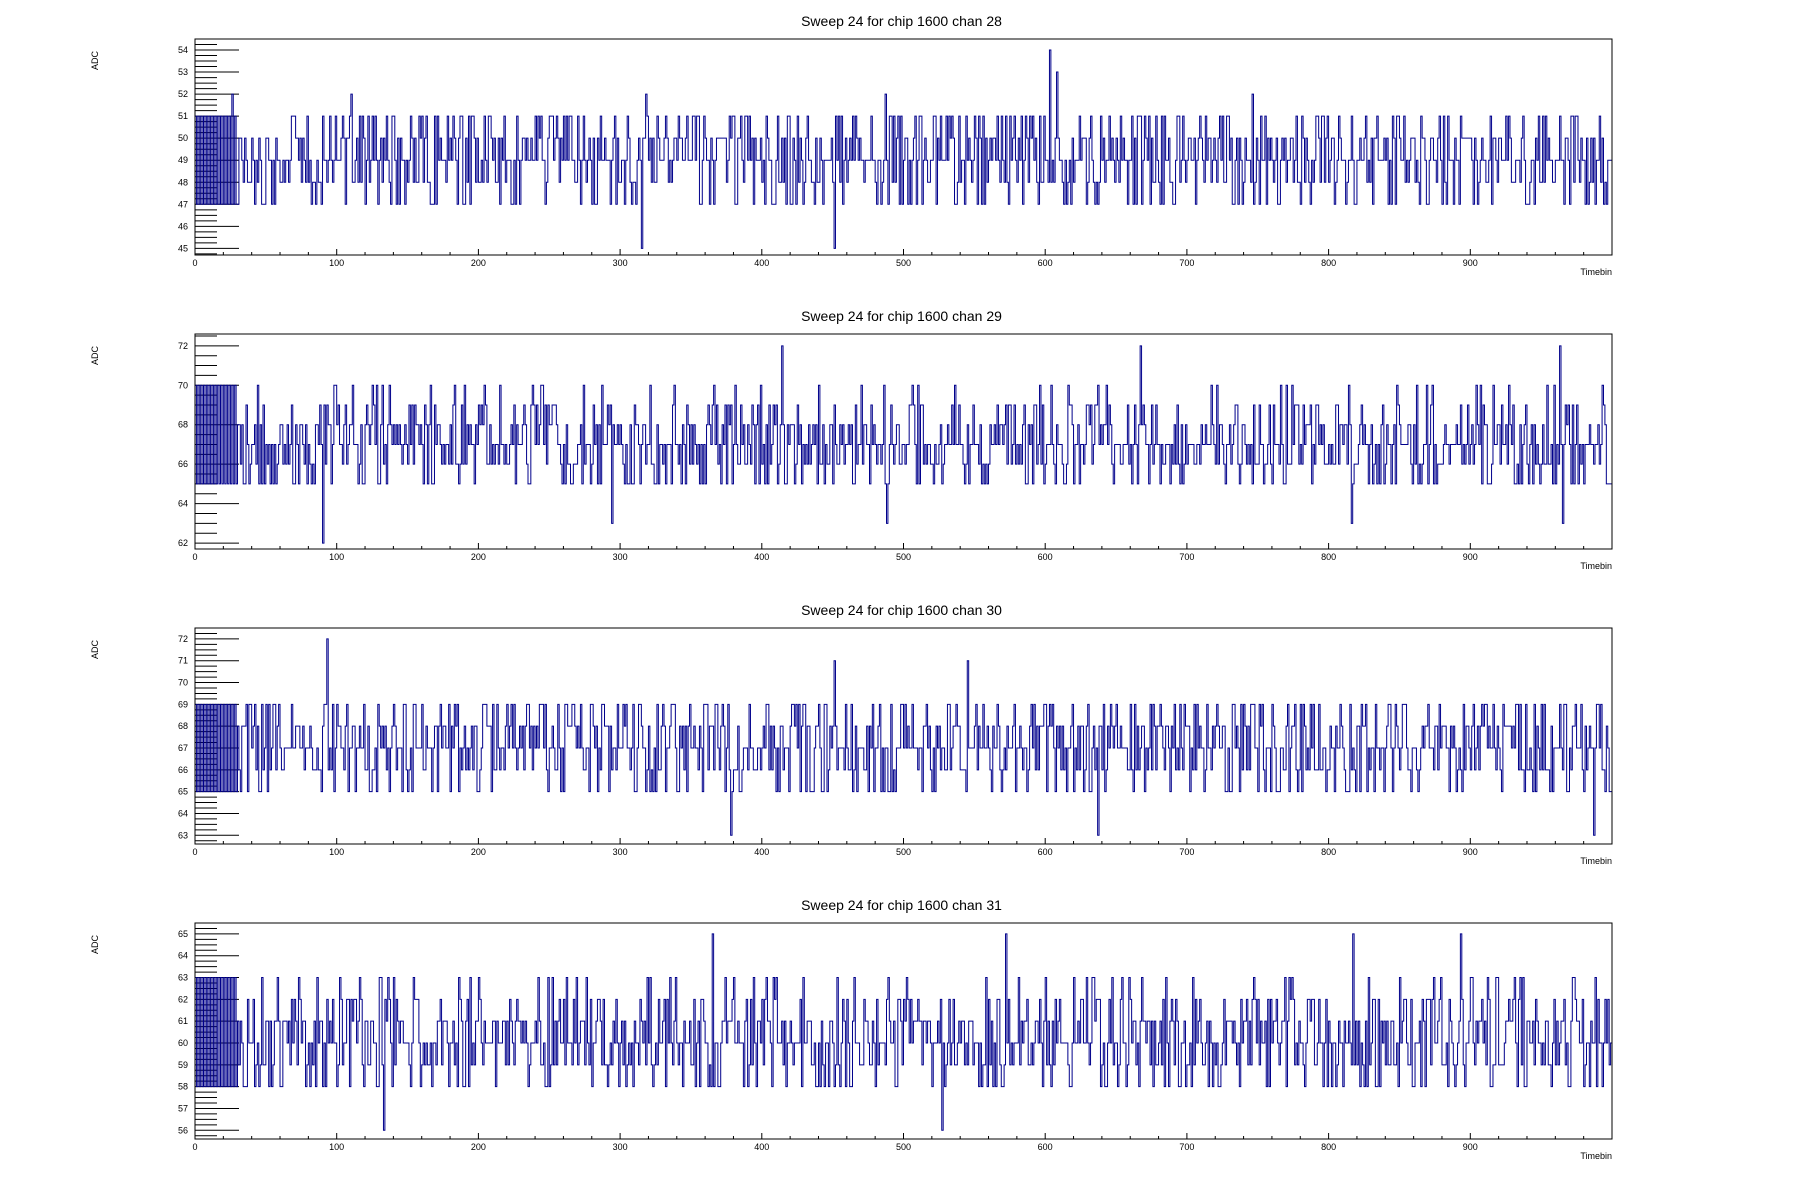 This screenshot has width=1796, height=1177. What do you see at coordinates (183, 248) in the screenshot?
I see `y-tick-label: 45` at bounding box center [183, 248].